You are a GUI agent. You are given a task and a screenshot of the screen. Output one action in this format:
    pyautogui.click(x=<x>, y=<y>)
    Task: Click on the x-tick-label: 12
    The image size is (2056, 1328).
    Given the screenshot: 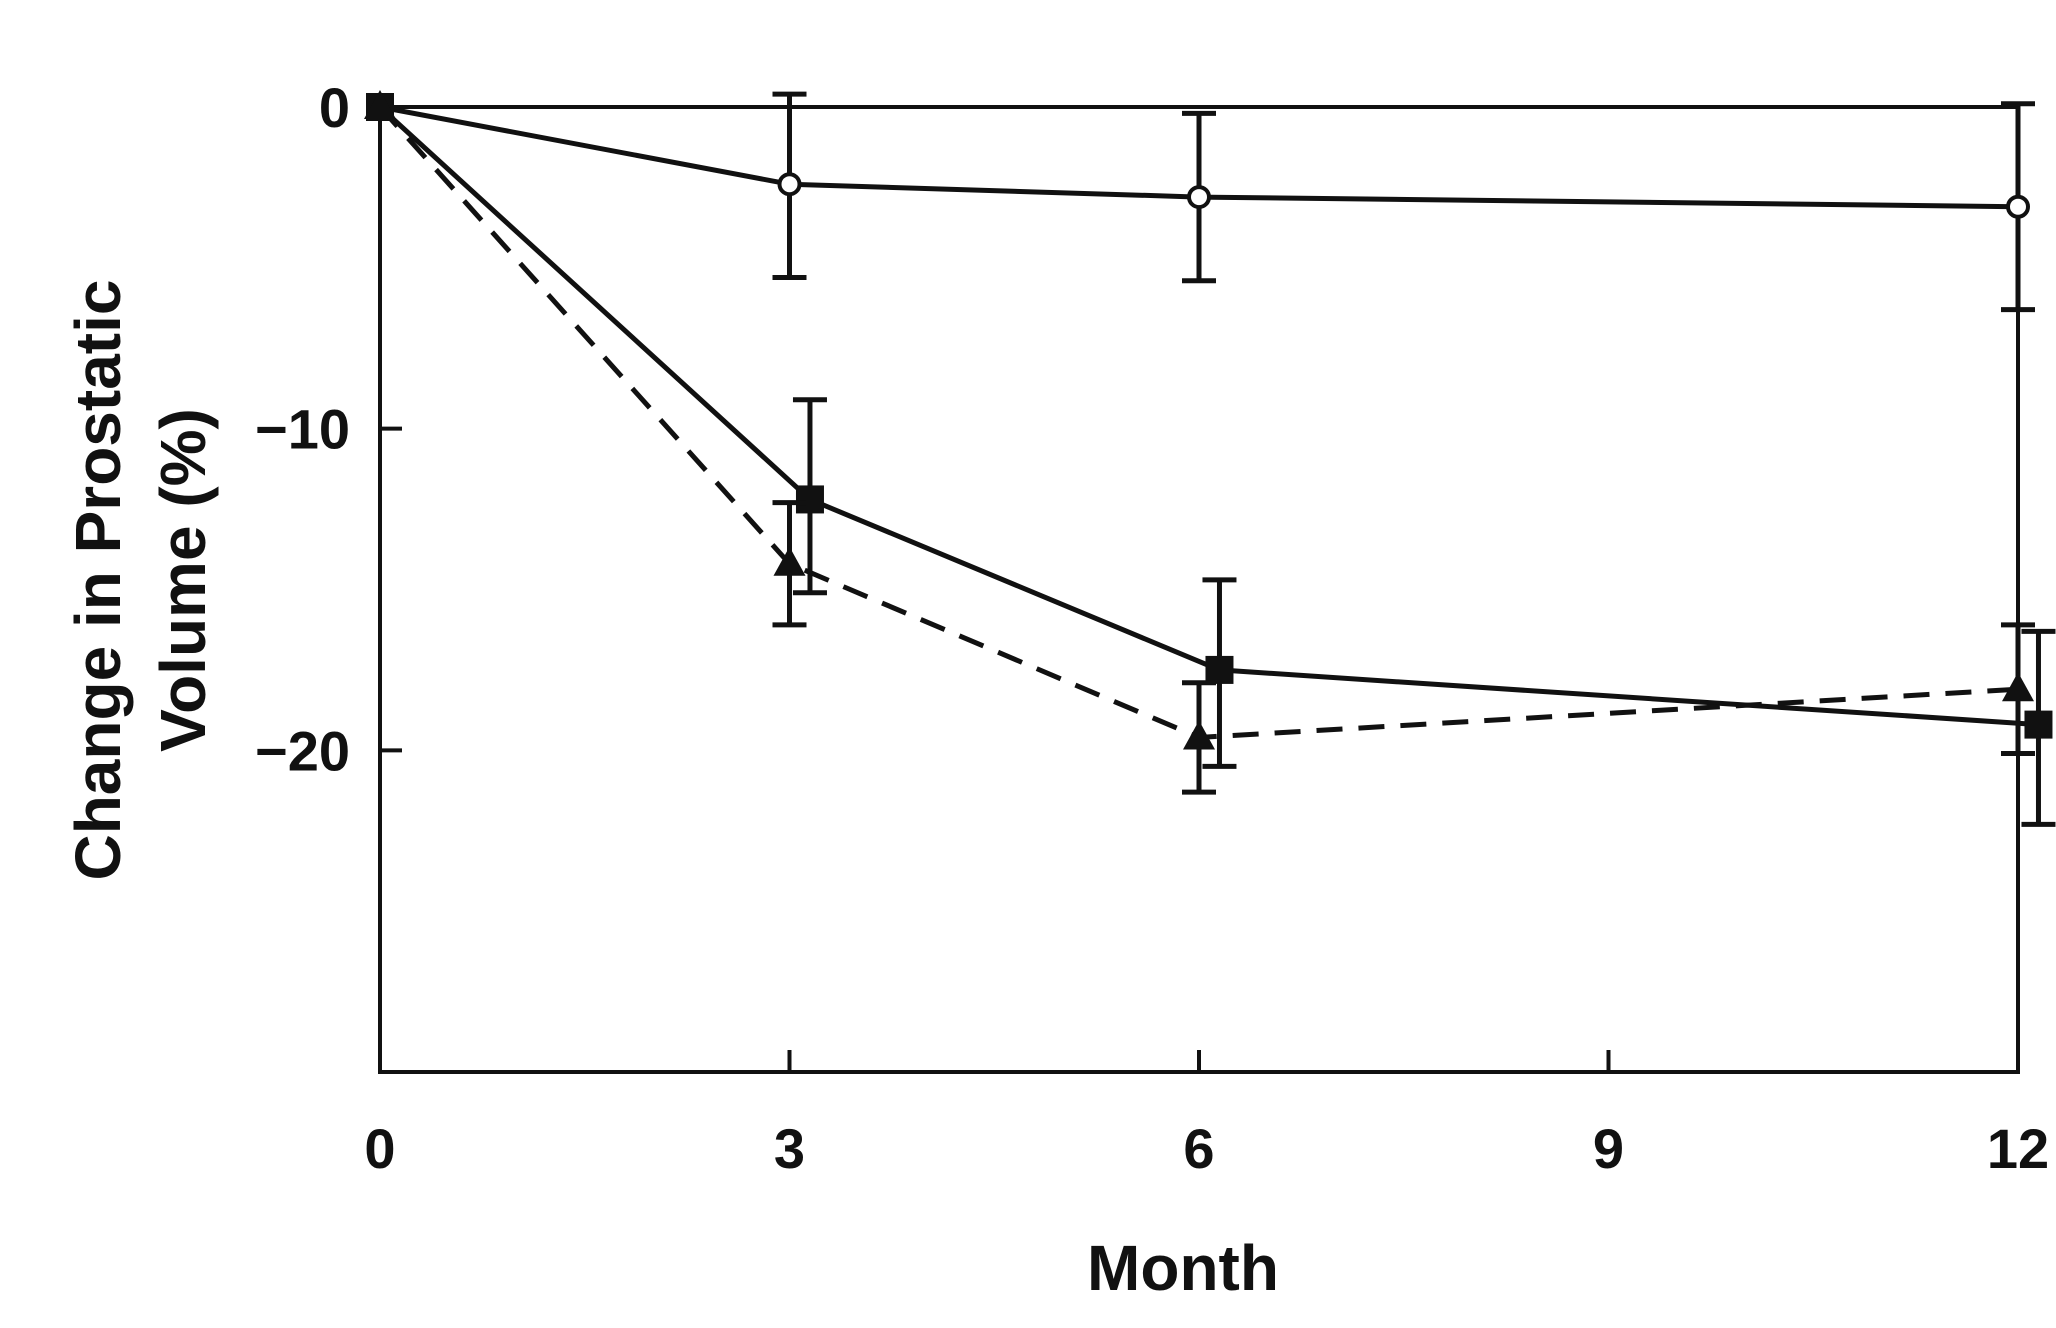 What is the action you would take?
    pyautogui.click(x=2018, y=1148)
    